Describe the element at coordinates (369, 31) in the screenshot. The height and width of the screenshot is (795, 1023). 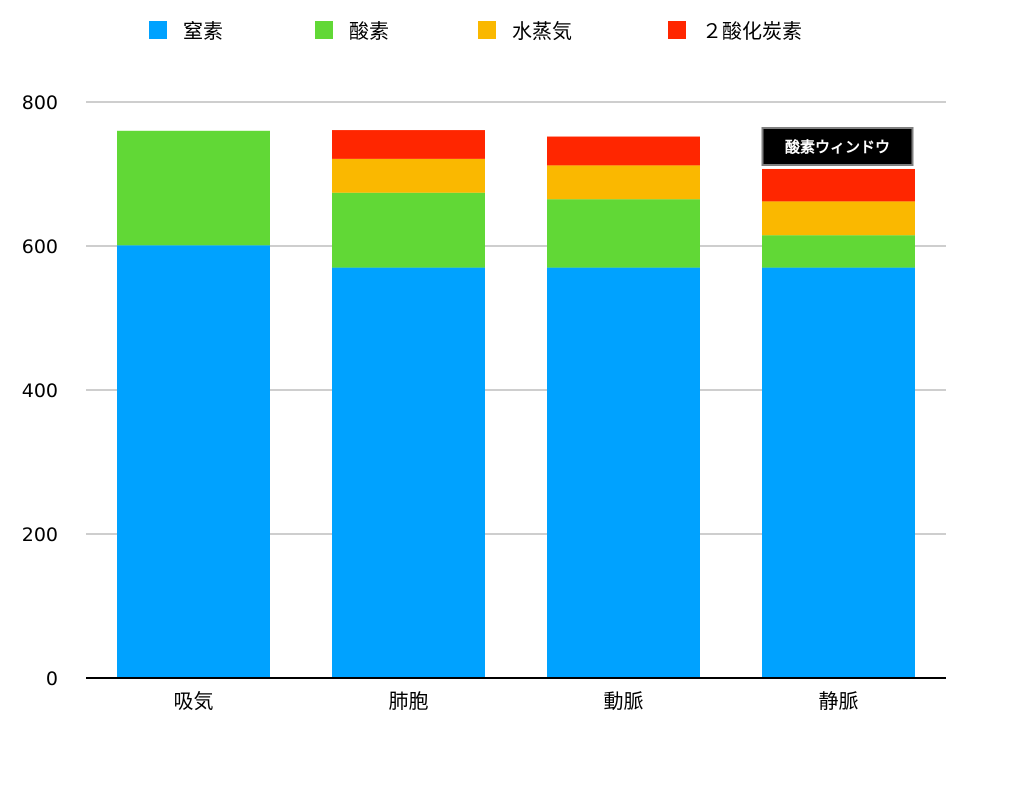
I see `legend-label-series-1: 酸素` at that location.